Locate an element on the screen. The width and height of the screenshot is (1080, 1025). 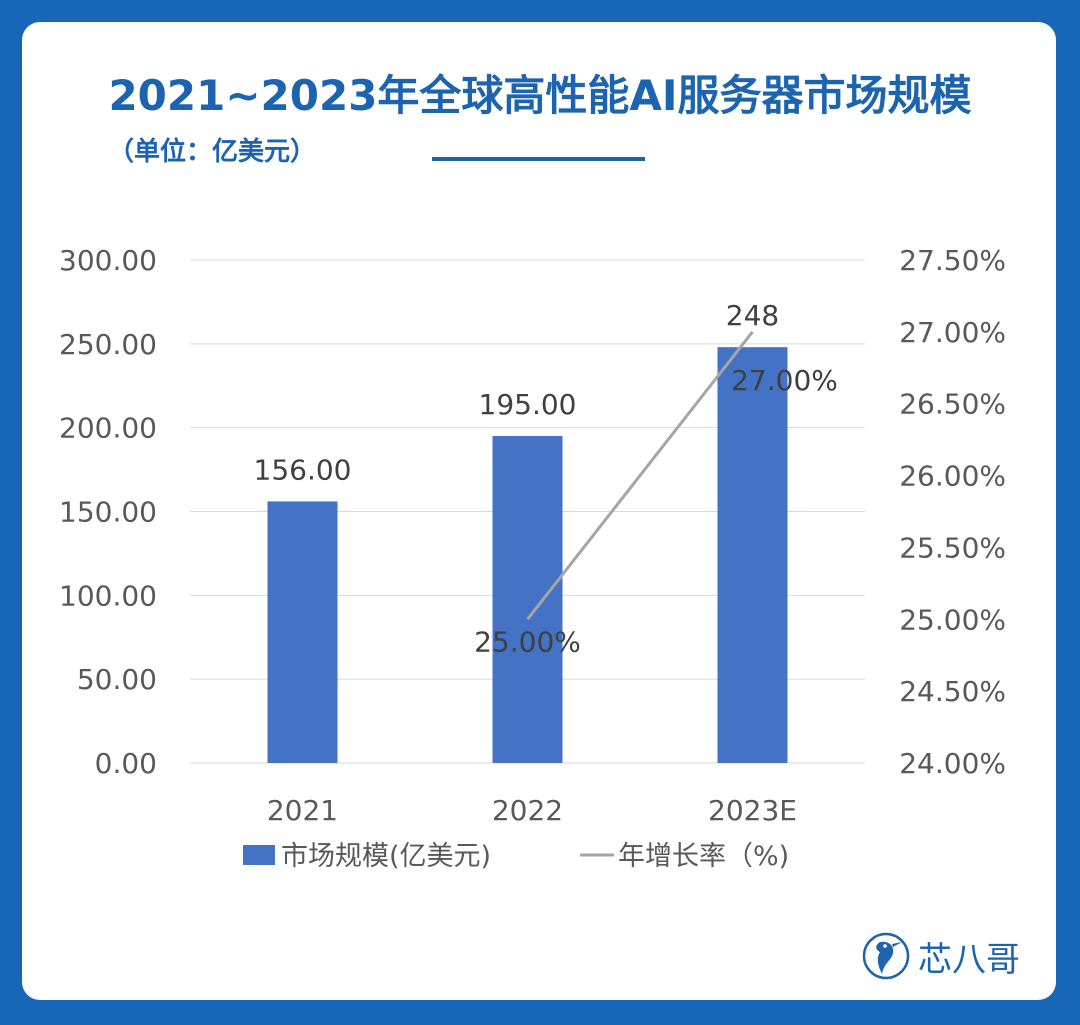
legend-bar-swatch is located at coordinates (259, 855).